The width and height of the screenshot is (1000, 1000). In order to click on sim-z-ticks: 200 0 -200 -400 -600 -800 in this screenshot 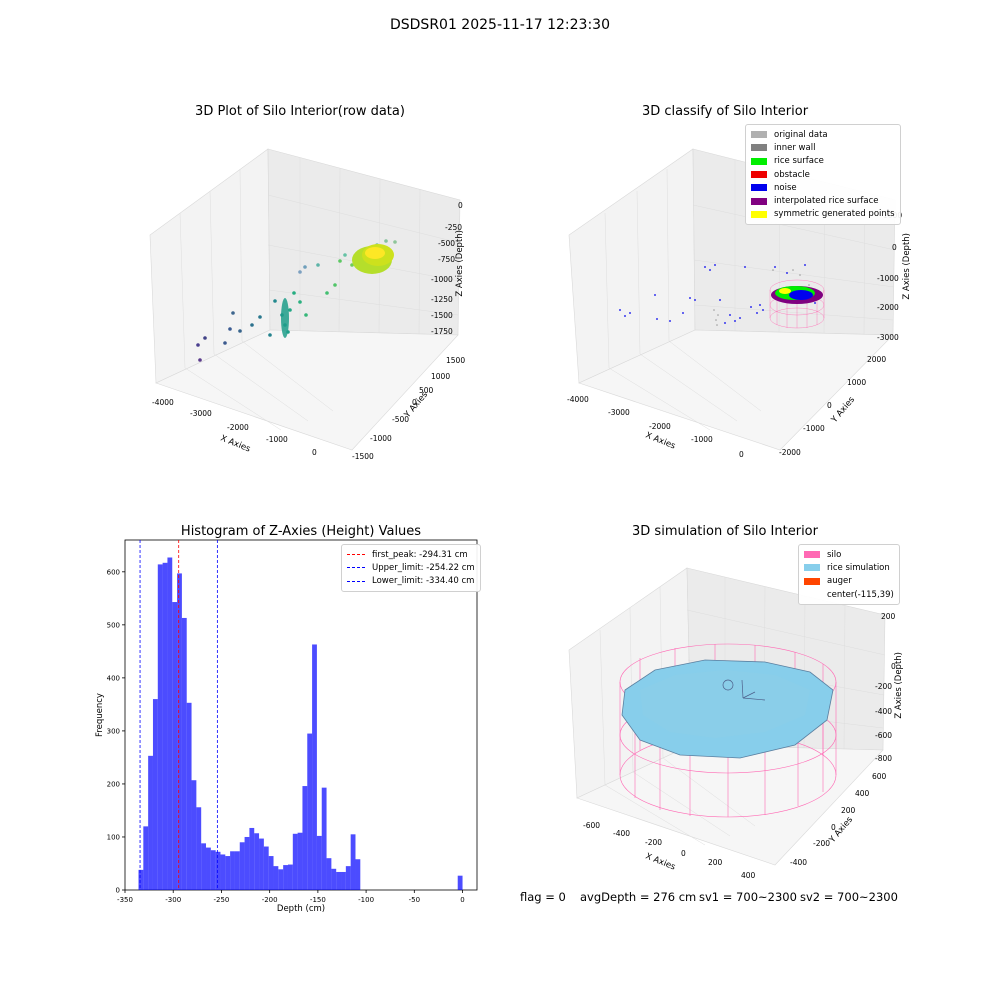, I will do `click(885, 687)`.